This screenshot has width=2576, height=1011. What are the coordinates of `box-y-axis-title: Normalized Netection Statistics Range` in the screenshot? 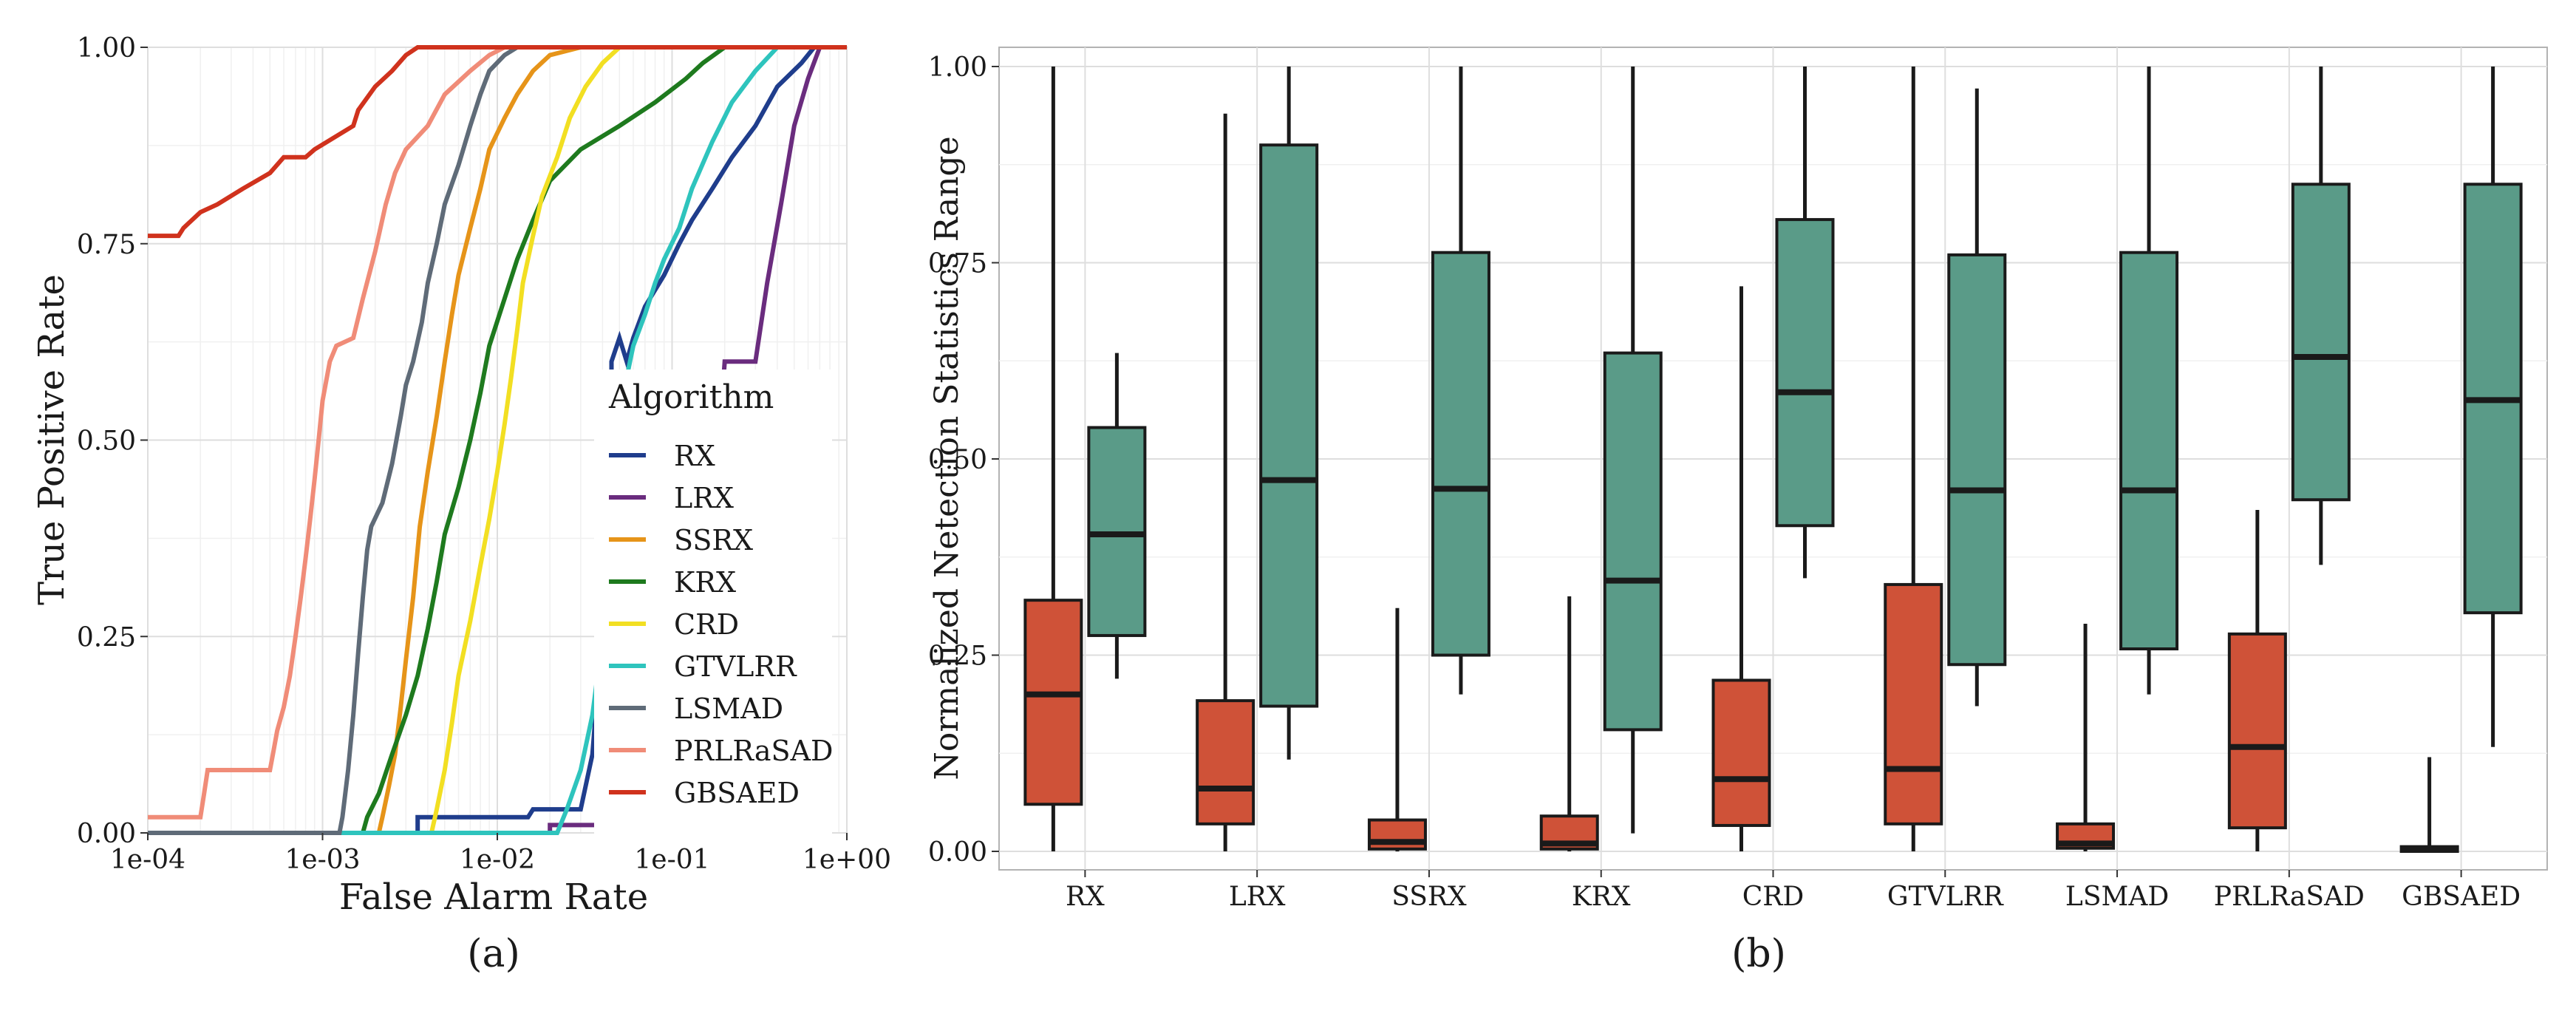 It's located at (947, 458).